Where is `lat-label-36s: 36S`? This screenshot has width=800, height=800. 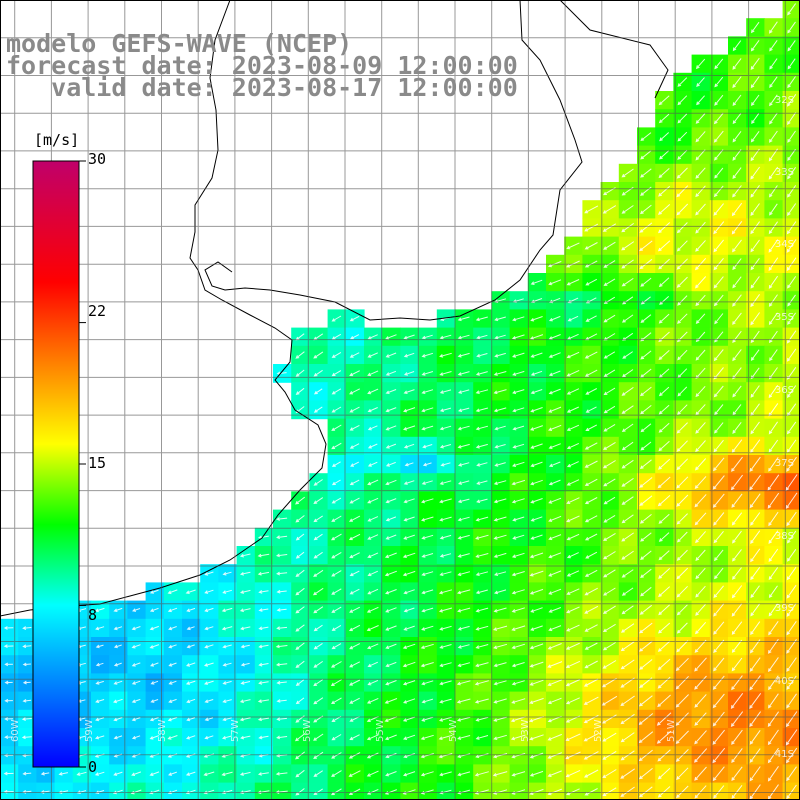
lat-label-36s: 36S is located at coordinates (784, 390).